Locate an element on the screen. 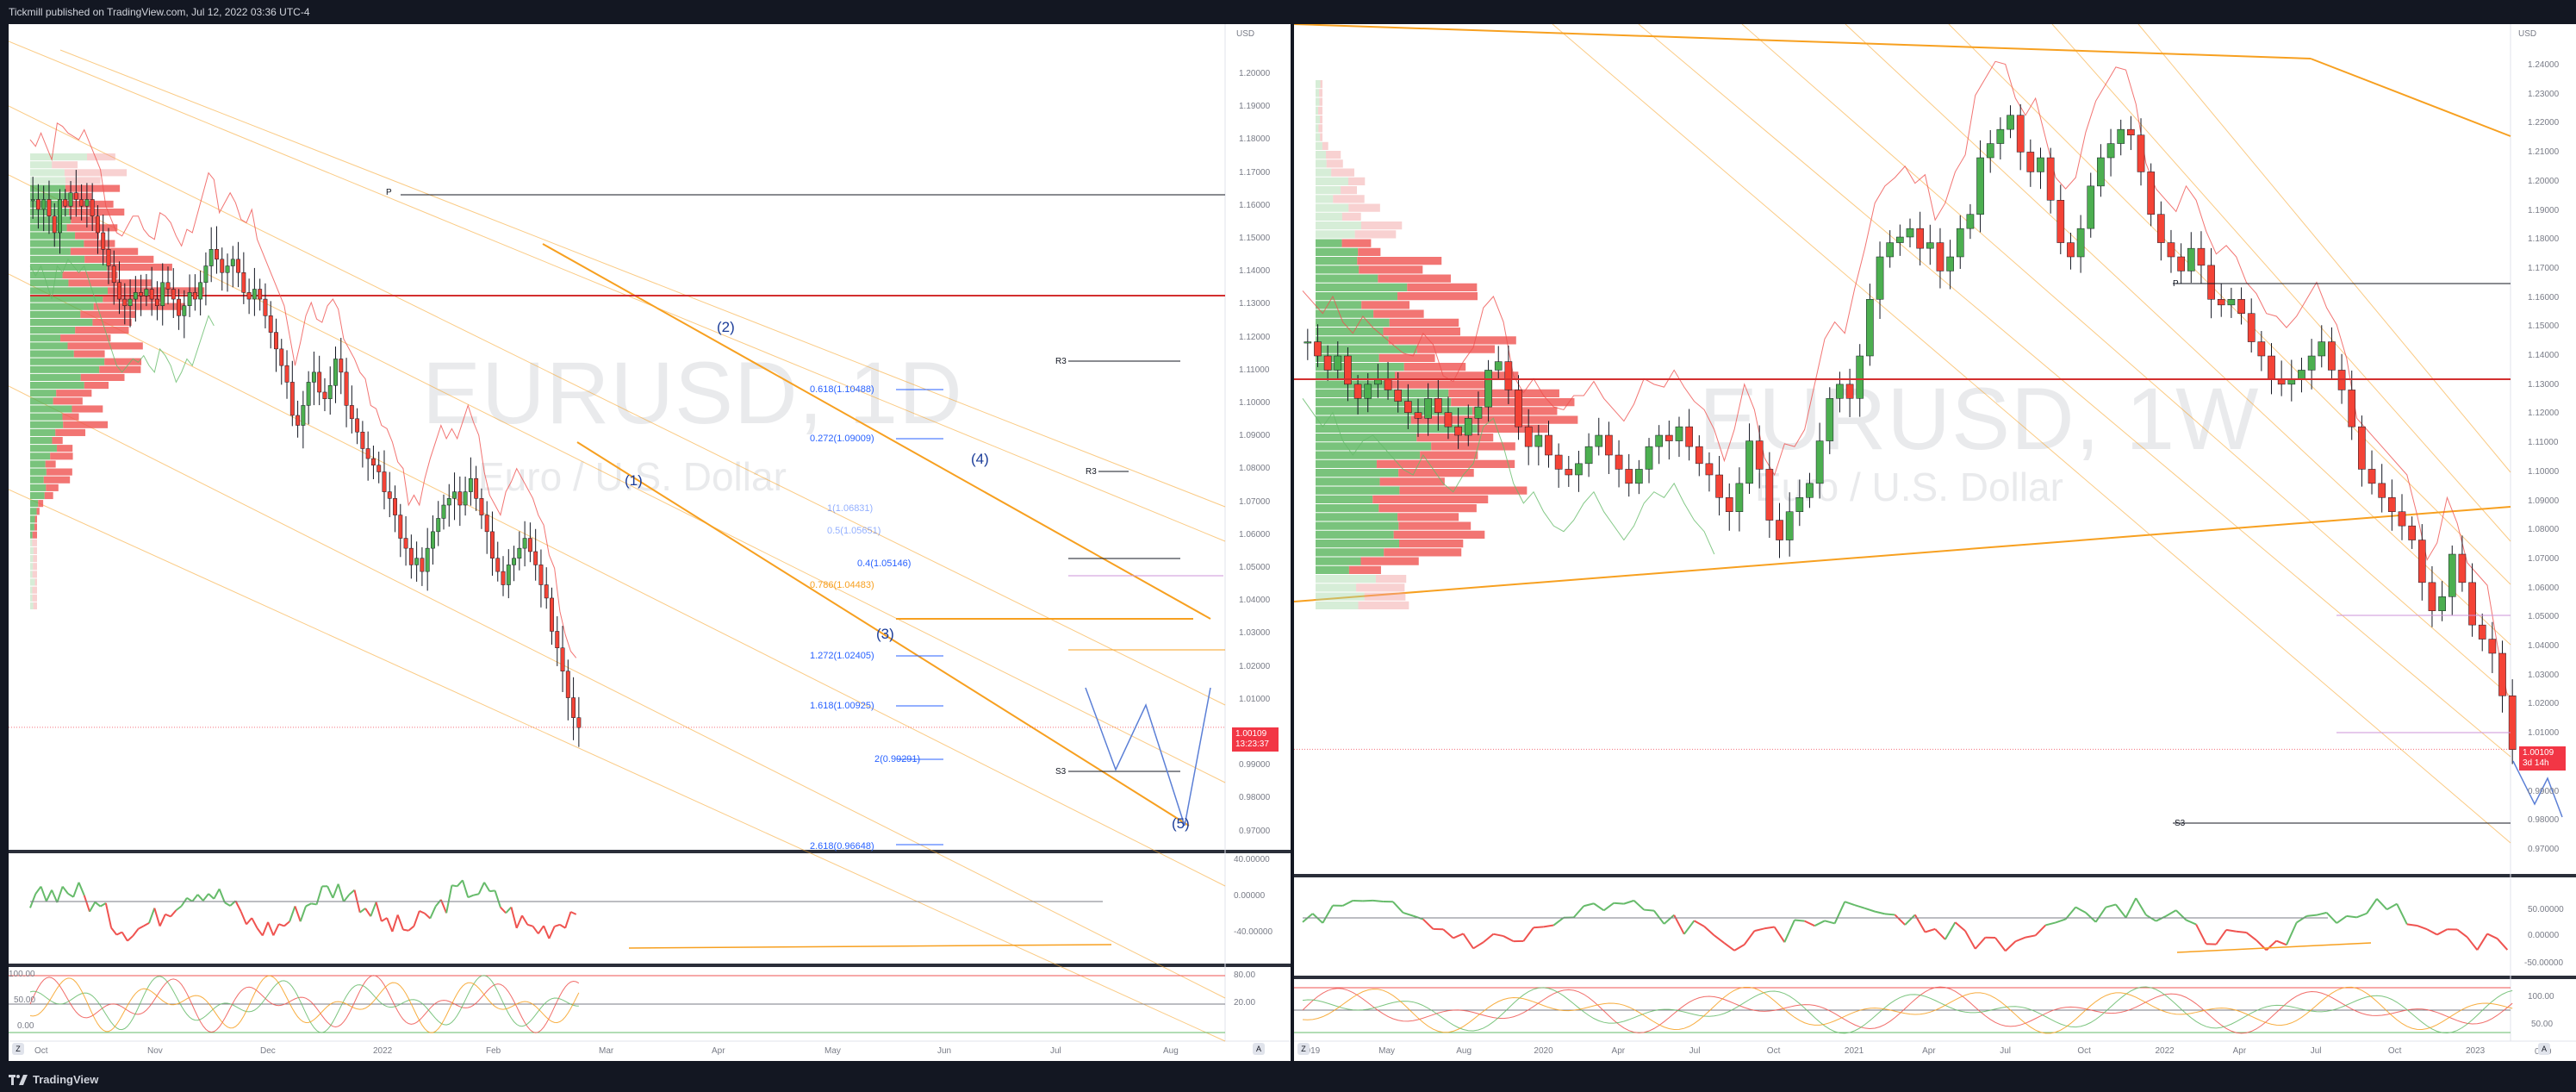  stoch-line is located at coordinates (1907, 1010).